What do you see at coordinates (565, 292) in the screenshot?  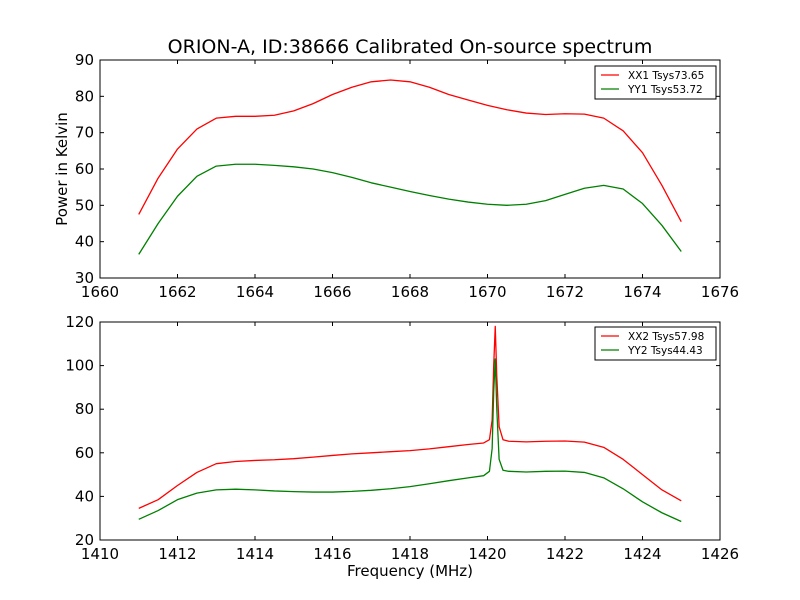 I see `x-tick-label: 1672` at bounding box center [565, 292].